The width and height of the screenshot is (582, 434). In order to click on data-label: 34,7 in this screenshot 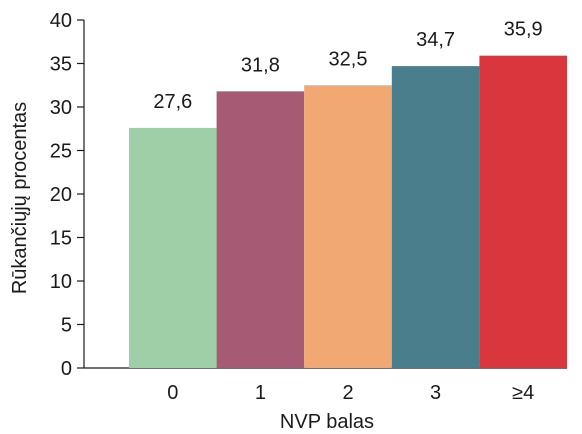, I will do `click(435, 40)`.